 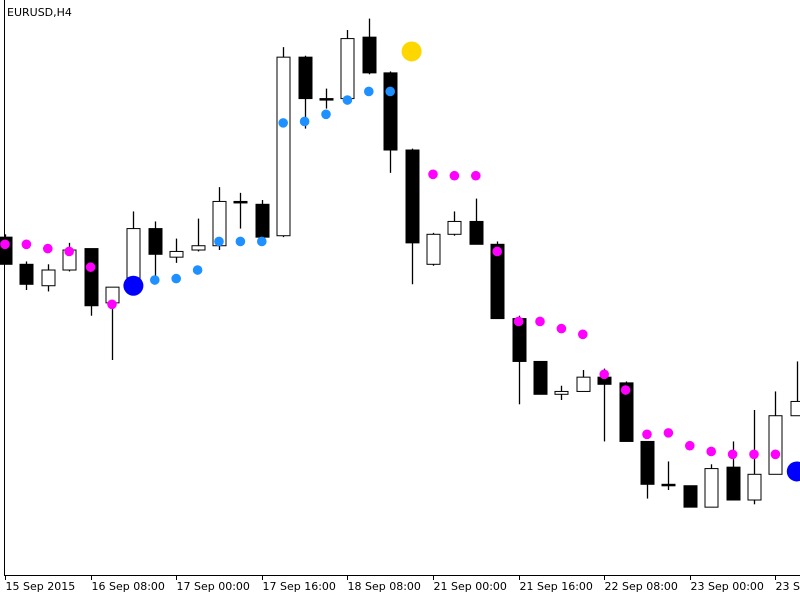 What do you see at coordinates (41, 586) in the screenshot?
I see `x-tick-label: 15 Sep 2015` at bounding box center [41, 586].